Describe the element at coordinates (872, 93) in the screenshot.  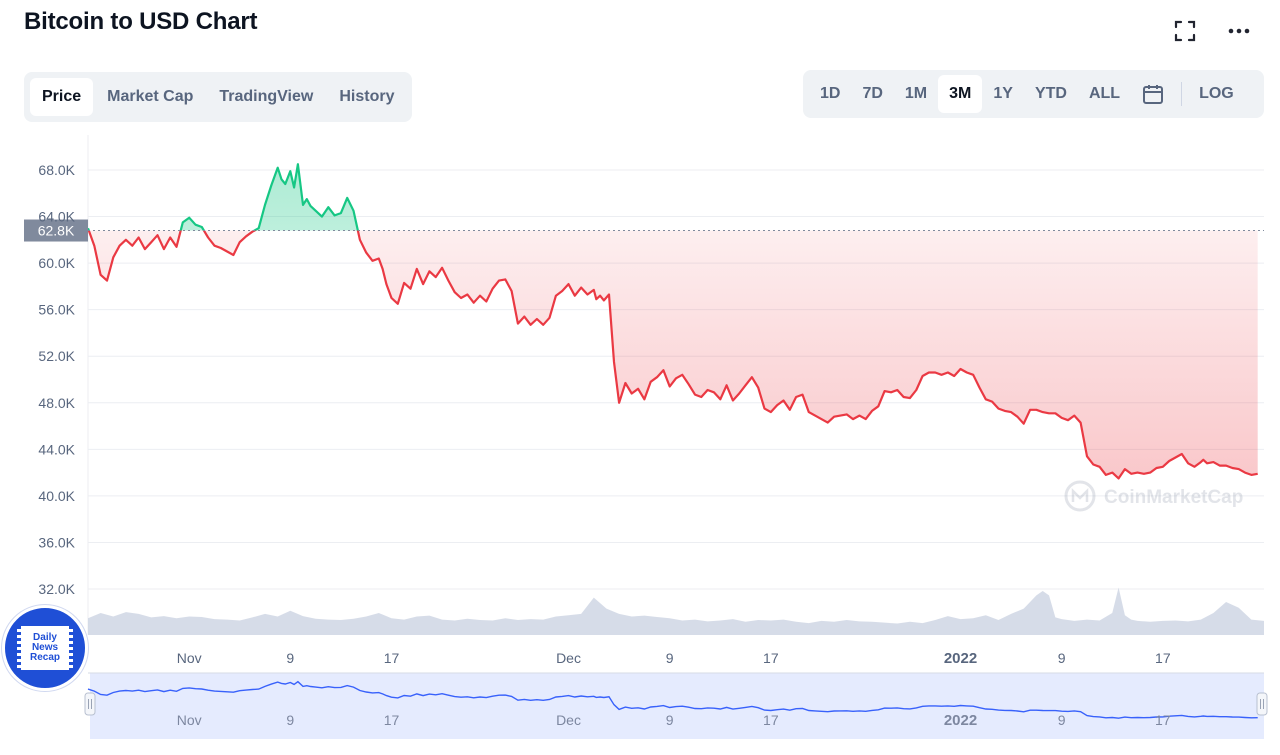
I see `range-7d: 7D` at that location.